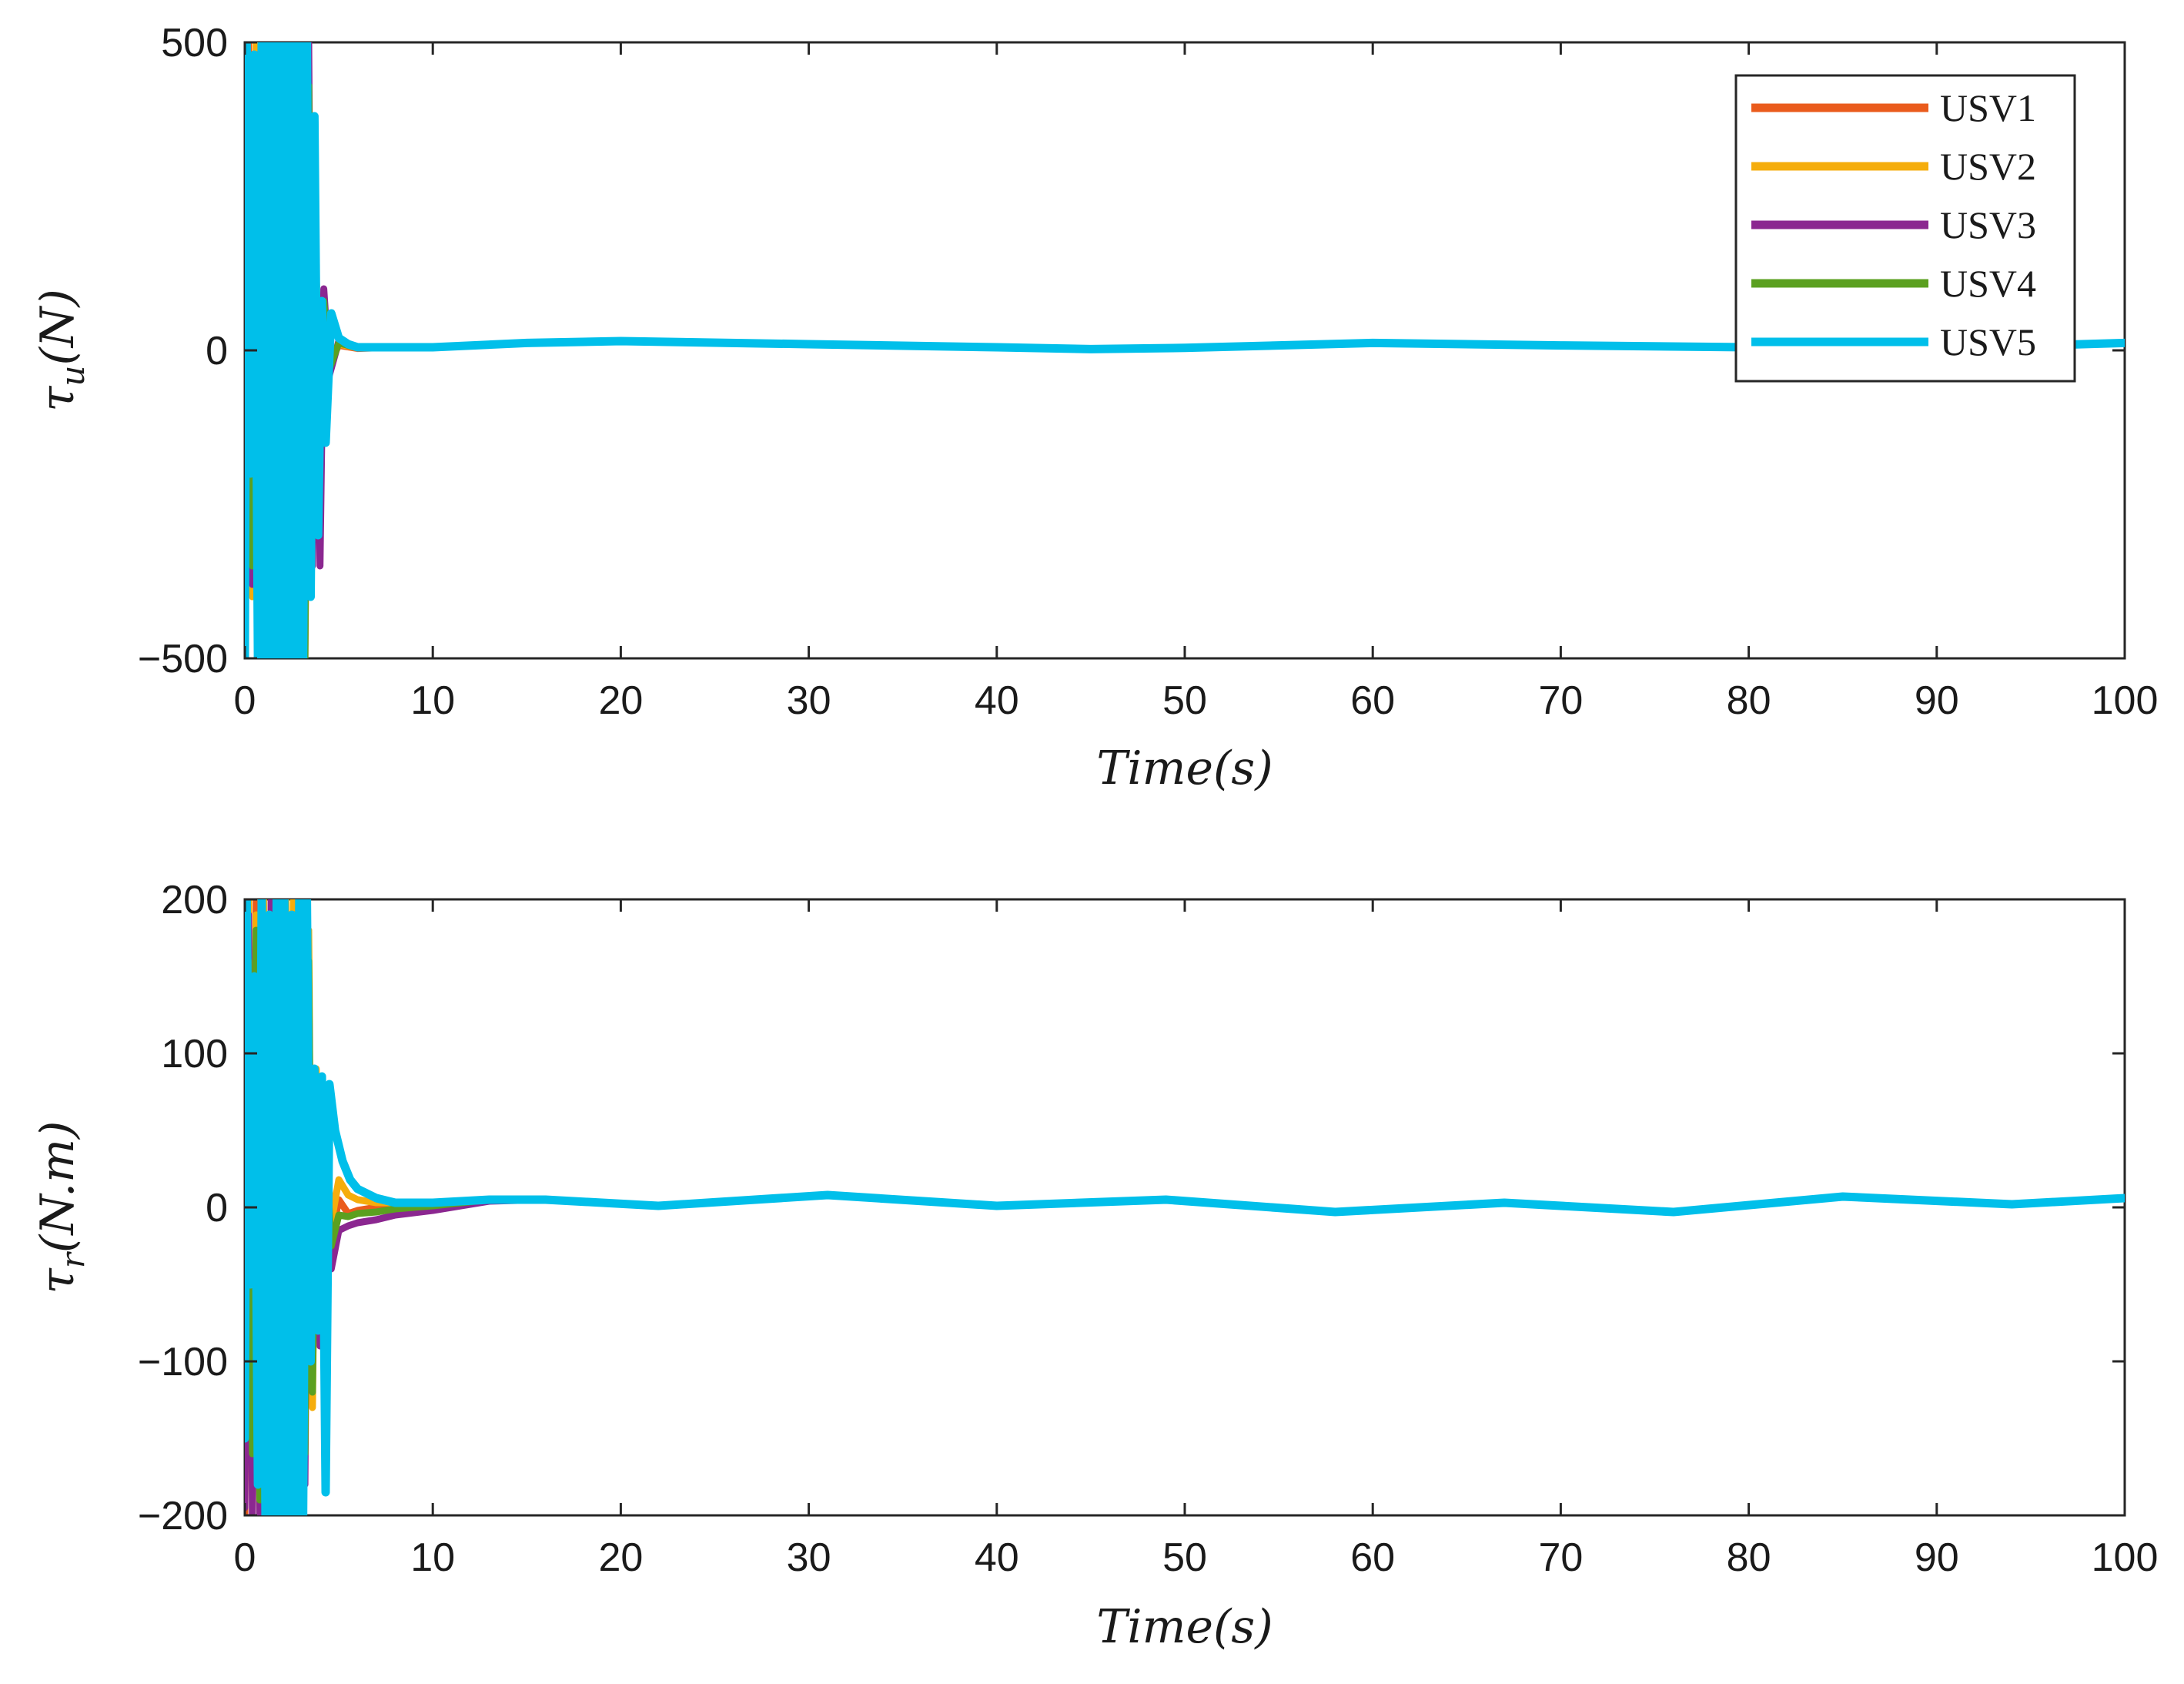 The width and height of the screenshot is (2184, 1684). I want to click on y-axis-label: τr(N.m), so click(62, 1207).